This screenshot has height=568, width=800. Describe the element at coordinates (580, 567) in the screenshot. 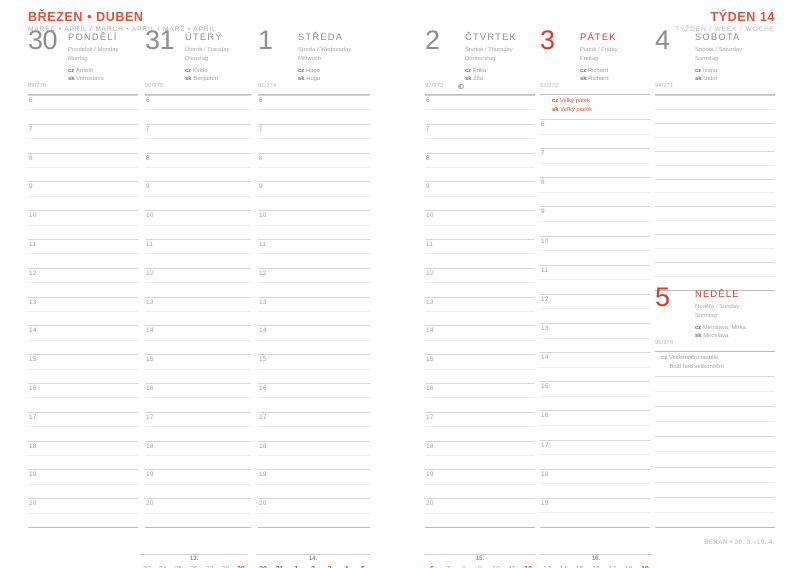

I see `mini-day: 15` at that location.